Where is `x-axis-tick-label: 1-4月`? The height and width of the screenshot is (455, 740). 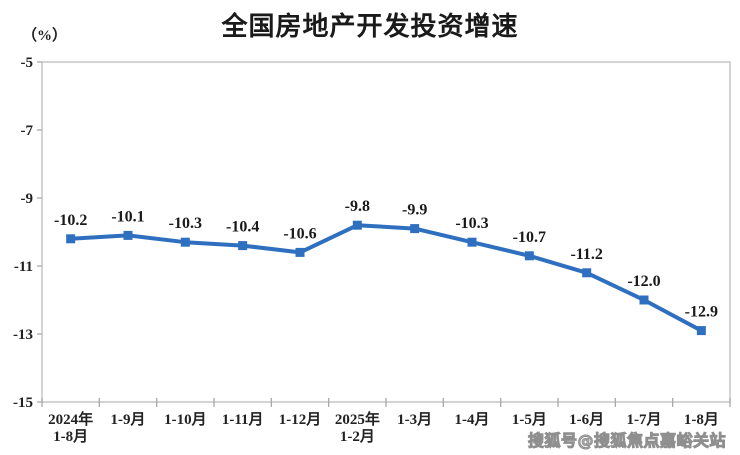 x-axis-tick-label: 1-4月 is located at coordinates (472, 419).